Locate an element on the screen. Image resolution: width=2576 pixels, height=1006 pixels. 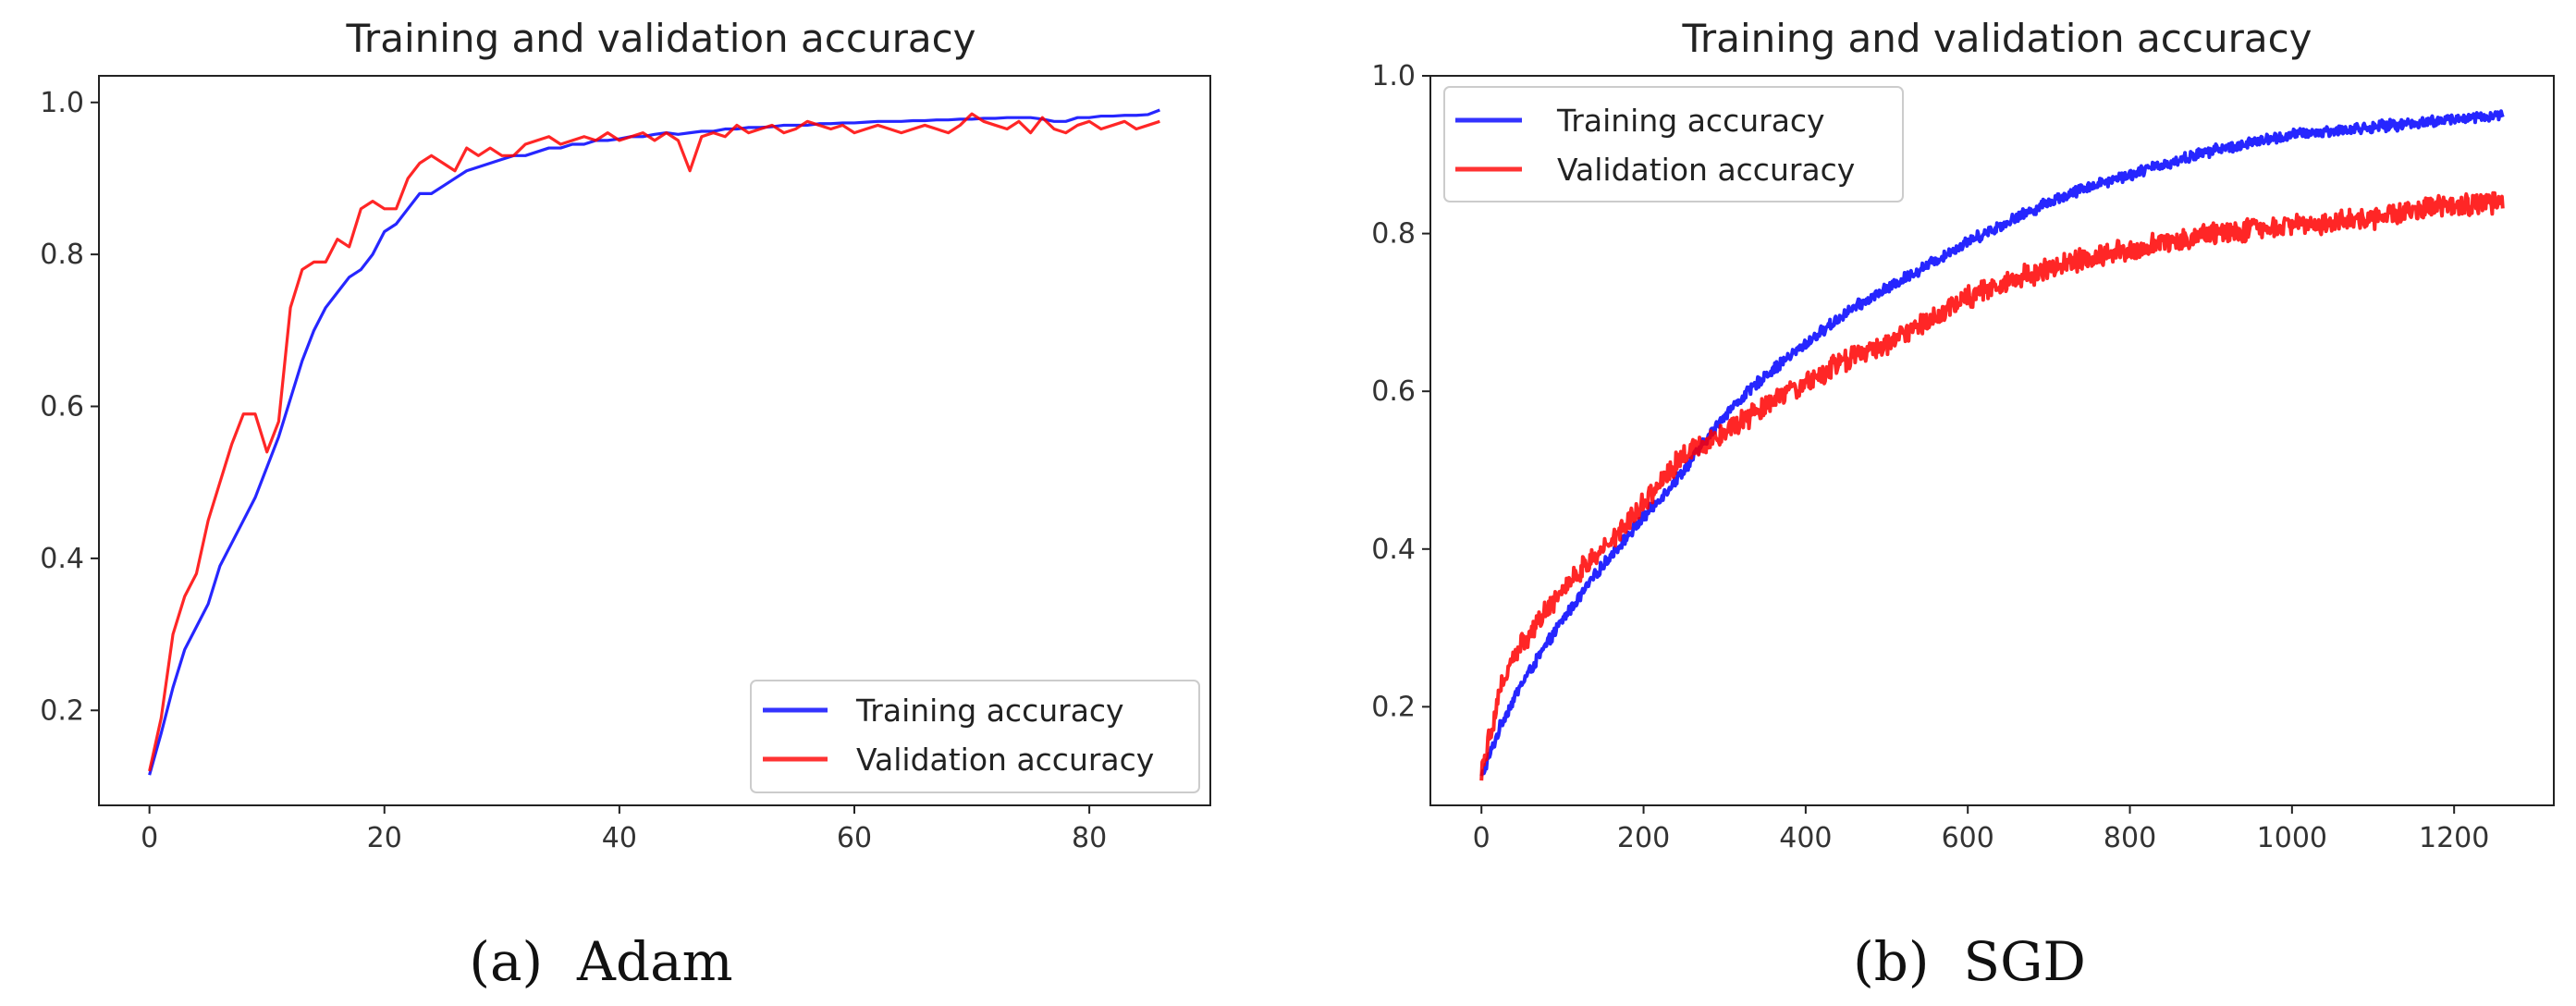
adam-yticks: 0.2 0.4 0.6 0.8 1.0 is located at coordinates (69, 407).